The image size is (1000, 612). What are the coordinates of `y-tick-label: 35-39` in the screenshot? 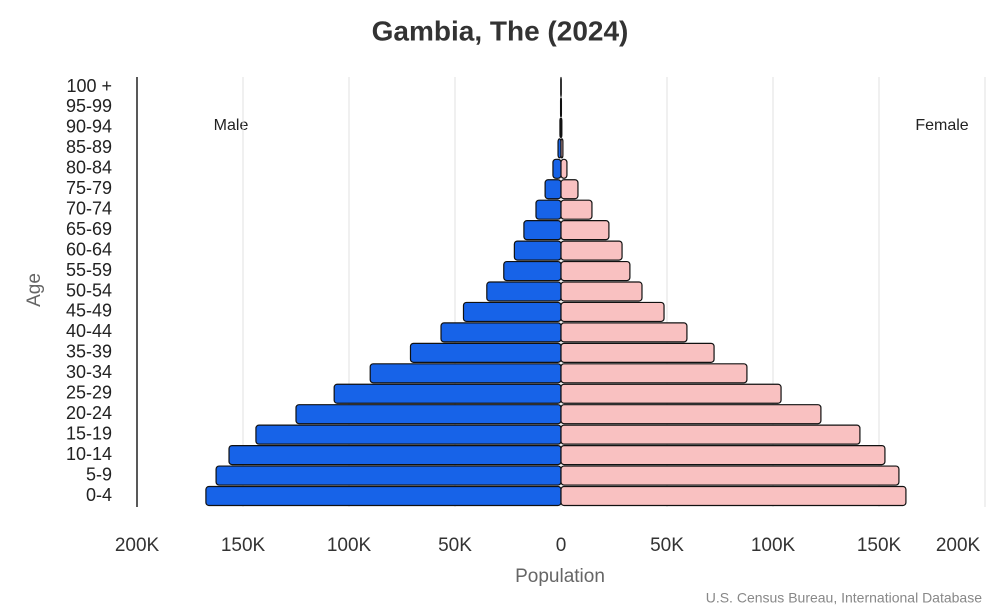 It's located at (89, 352).